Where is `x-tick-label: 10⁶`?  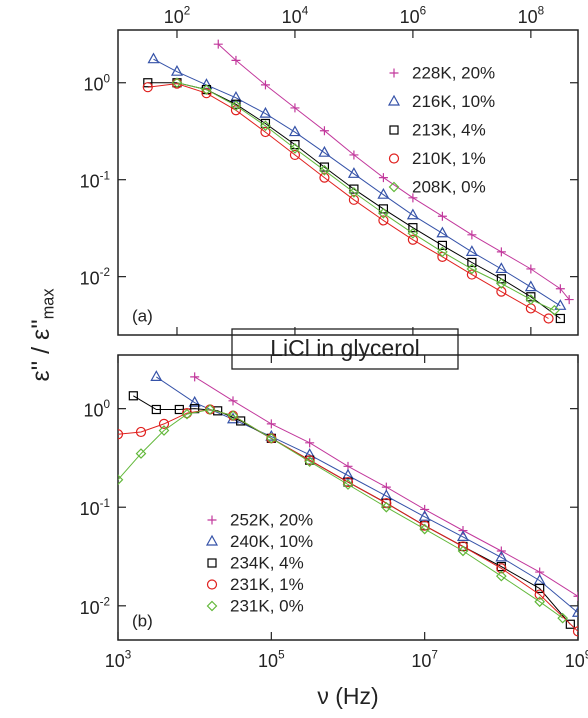
x-tick-label: 10⁶ is located at coordinates (413, 16).